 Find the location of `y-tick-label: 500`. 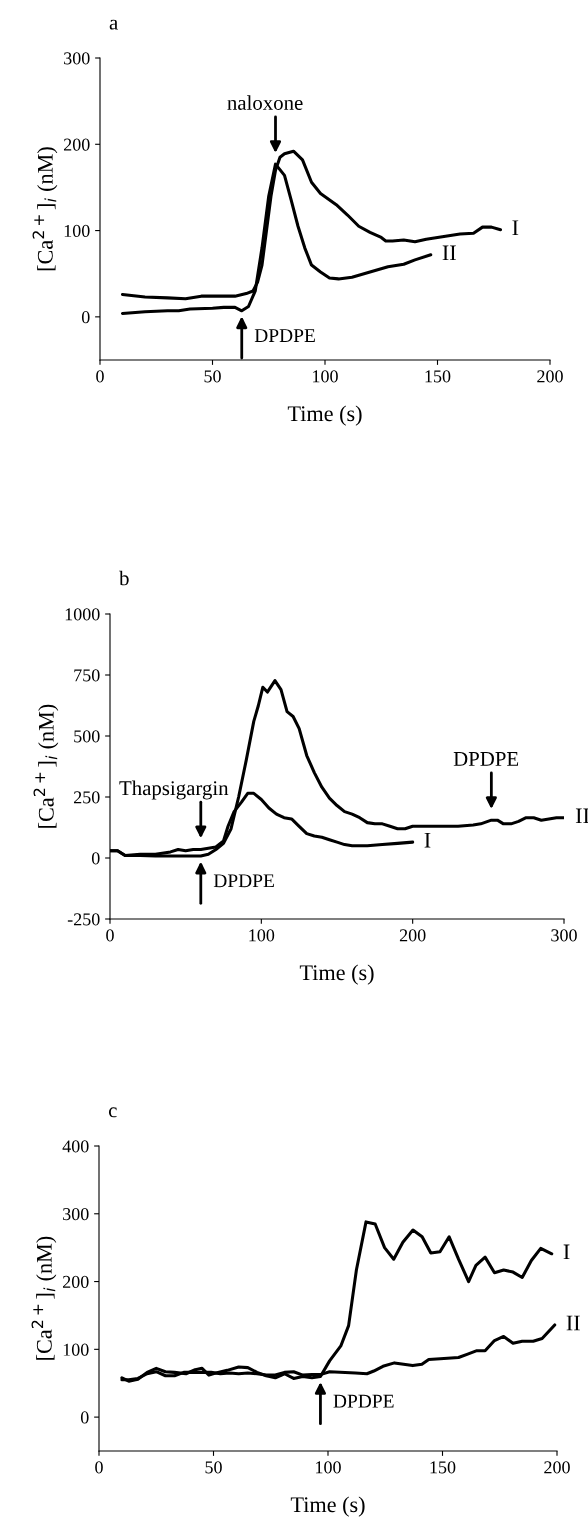

y-tick-label: 500 is located at coordinates (87, 736).